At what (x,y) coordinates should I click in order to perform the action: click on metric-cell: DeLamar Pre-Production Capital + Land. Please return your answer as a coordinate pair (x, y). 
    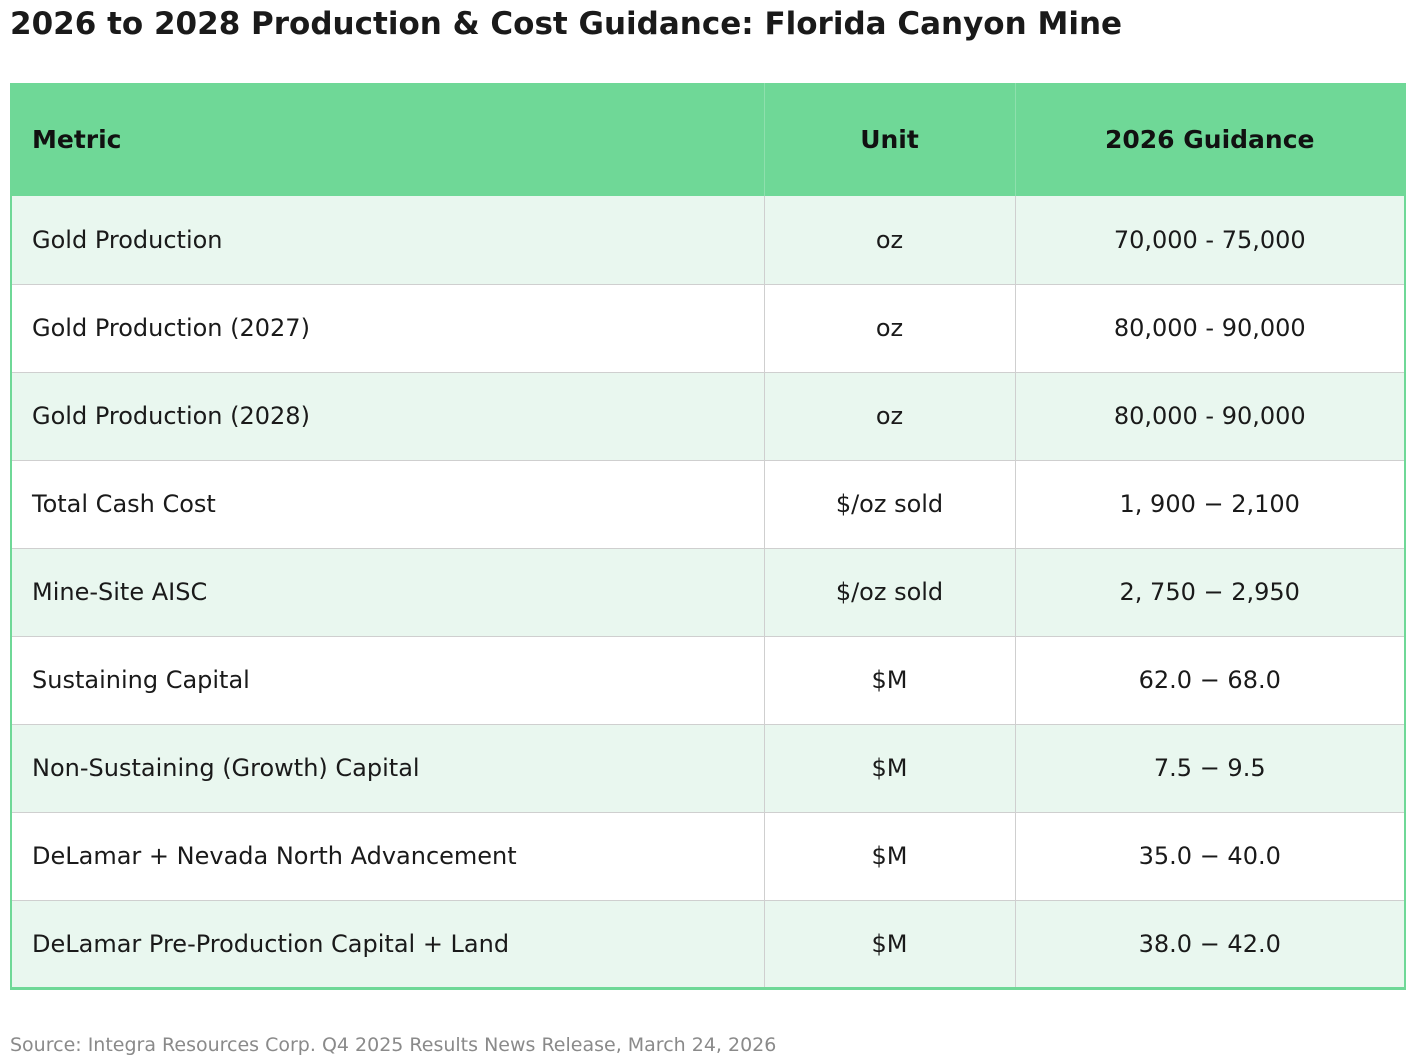
    Looking at the image, I should click on (387, 943).